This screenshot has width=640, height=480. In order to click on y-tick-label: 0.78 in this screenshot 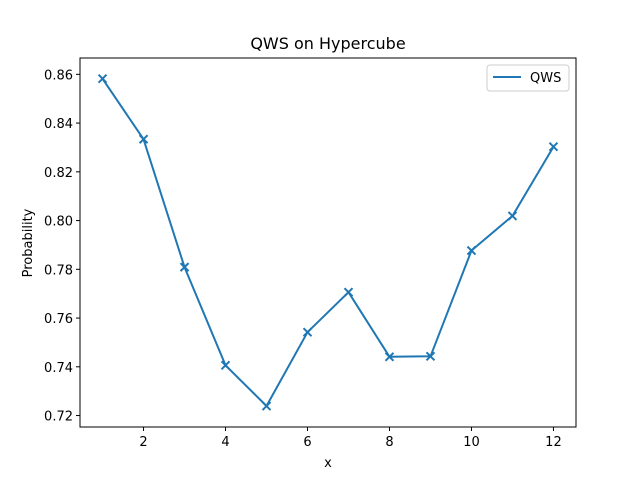, I will do `click(58, 270)`.